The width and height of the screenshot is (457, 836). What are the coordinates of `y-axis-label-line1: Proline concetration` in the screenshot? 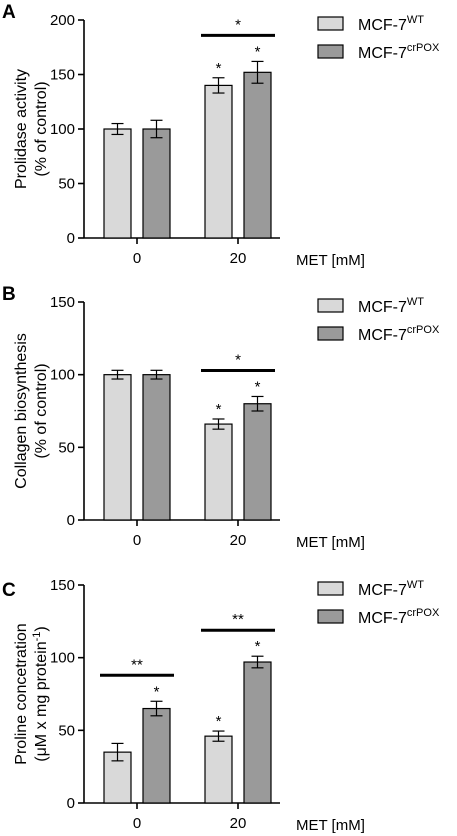 It's located at (21, 693).